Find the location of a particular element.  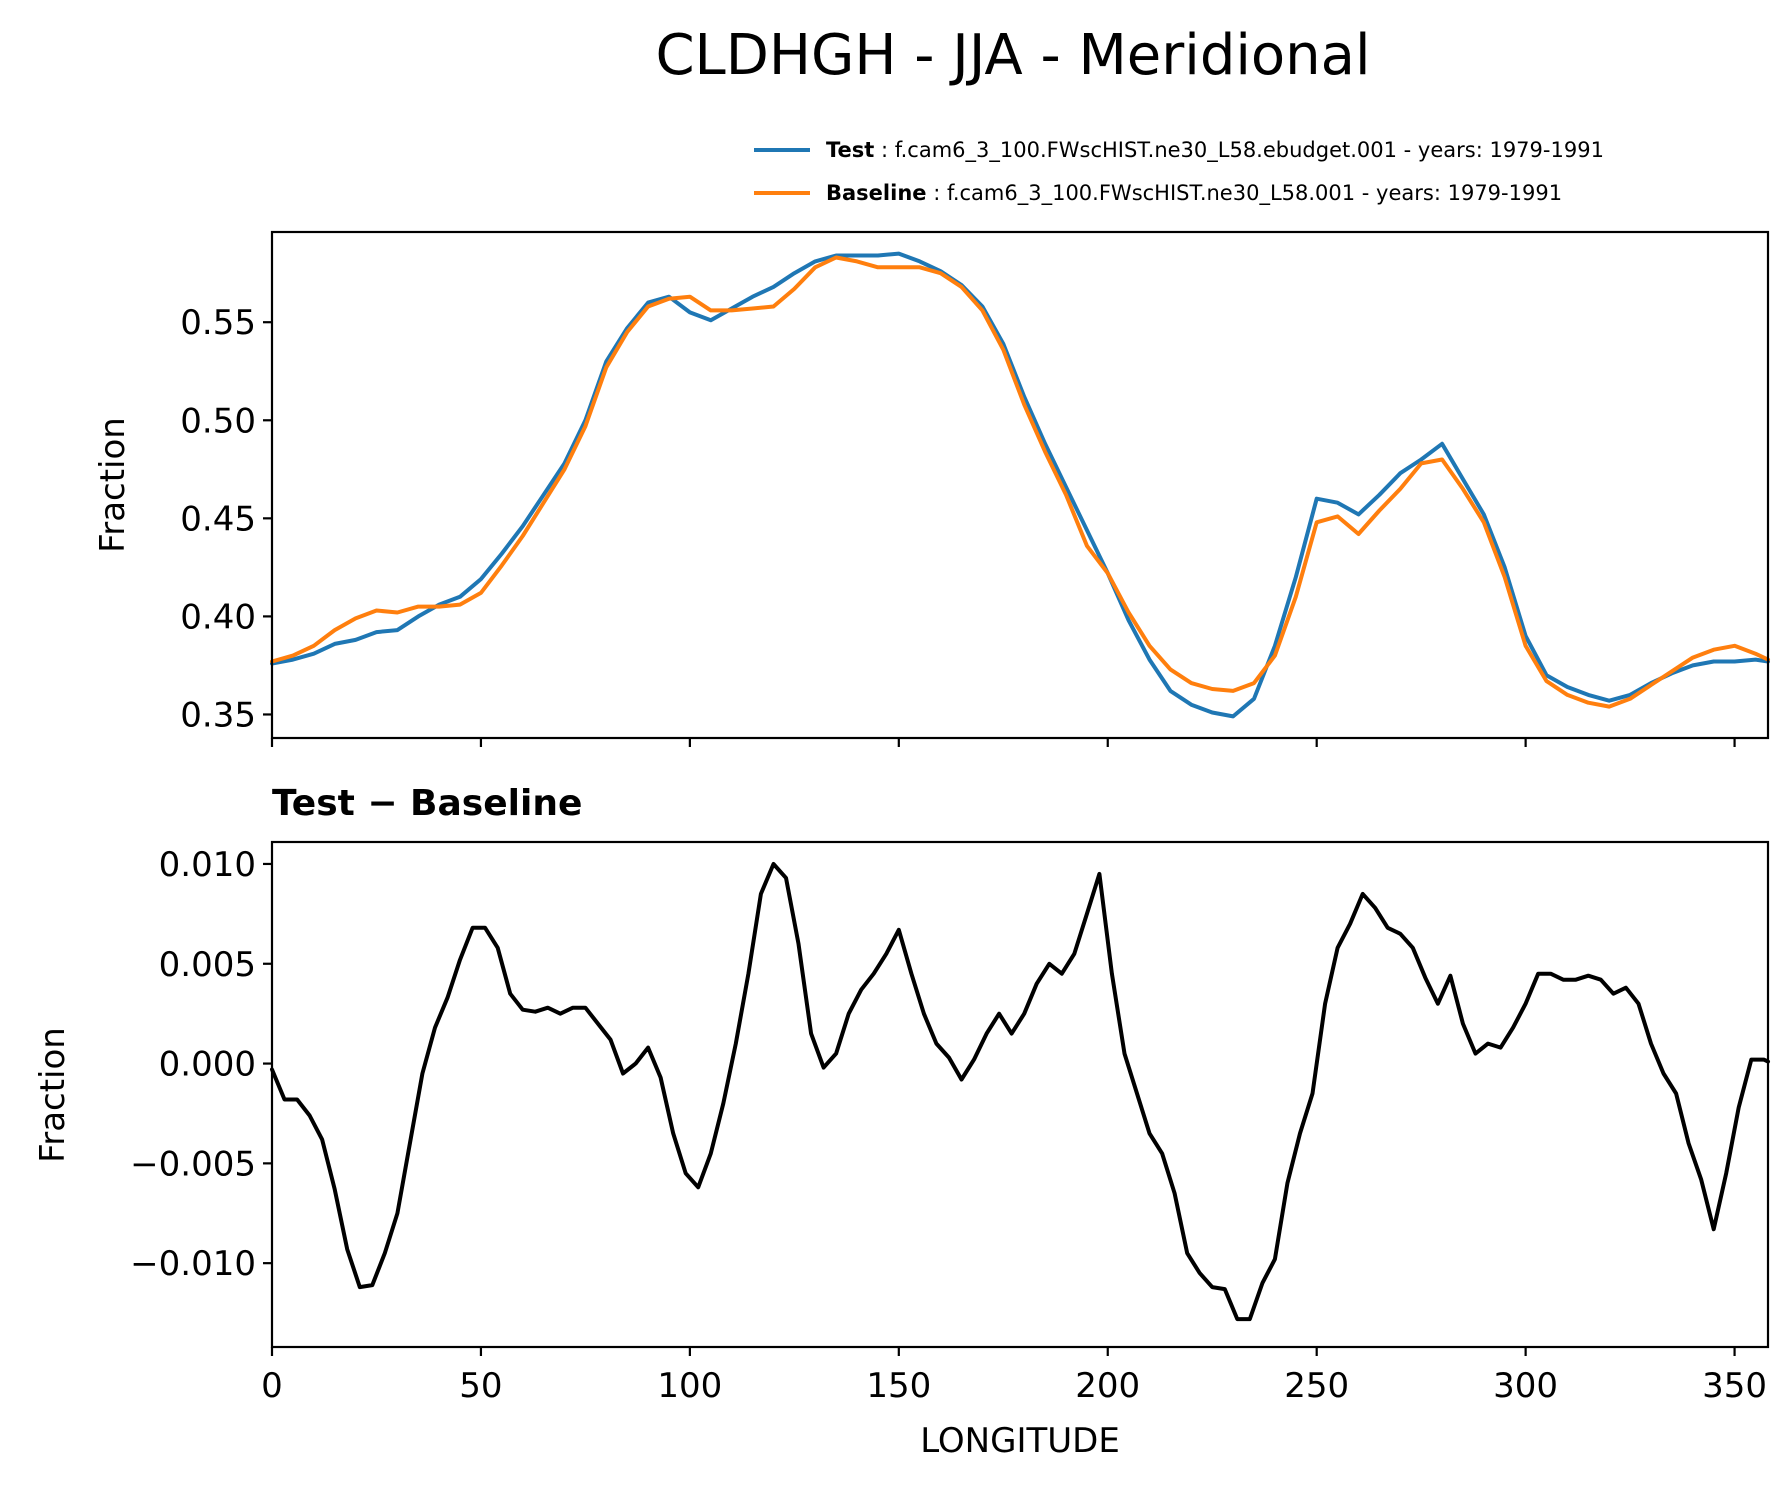

top-ytick-label: 0.55 is located at coordinates (218, 323).